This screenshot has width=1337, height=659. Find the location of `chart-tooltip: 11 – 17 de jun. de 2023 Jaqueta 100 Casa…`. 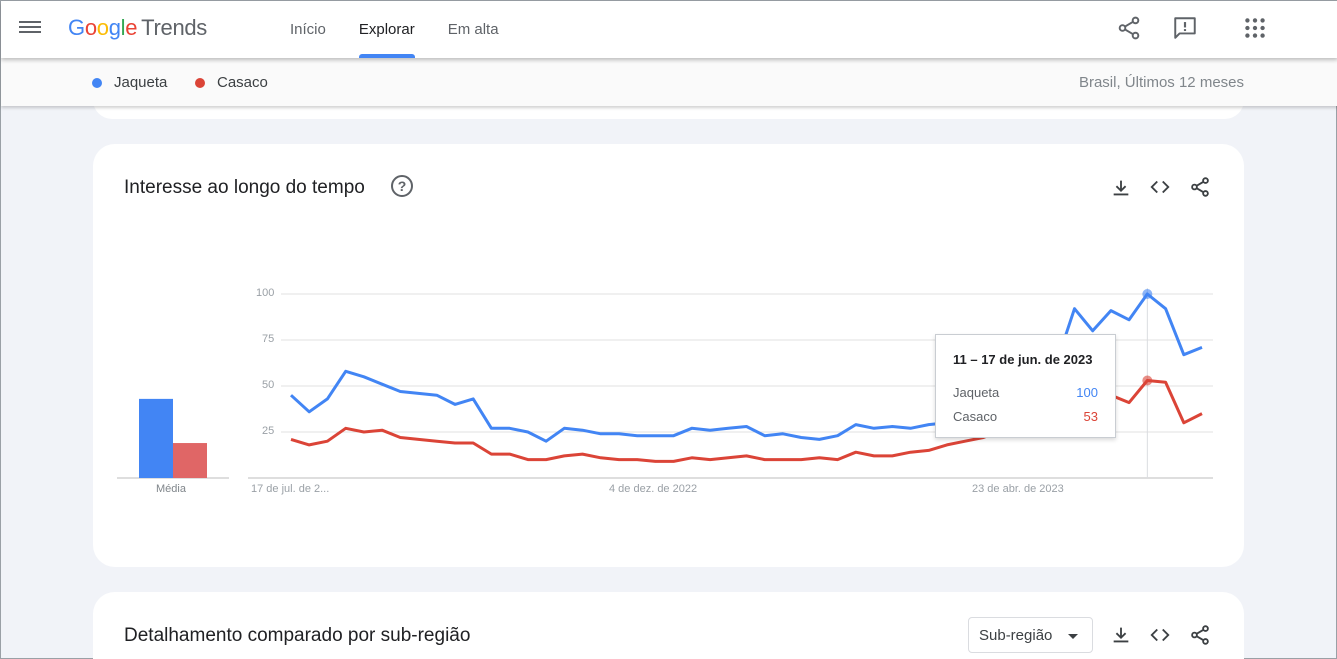

chart-tooltip: 11 – 17 de jun. de 2023 Jaqueta 100 Casa… is located at coordinates (1025, 386).